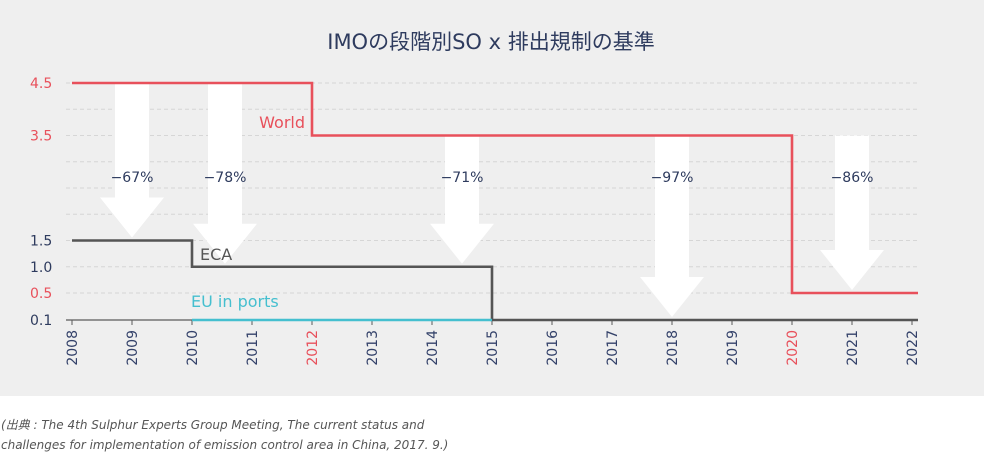 The image size is (984, 456). What do you see at coordinates (133, 348) in the screenshot?
I see `x-tick-label: 2009` at bounding box center [133, 348].